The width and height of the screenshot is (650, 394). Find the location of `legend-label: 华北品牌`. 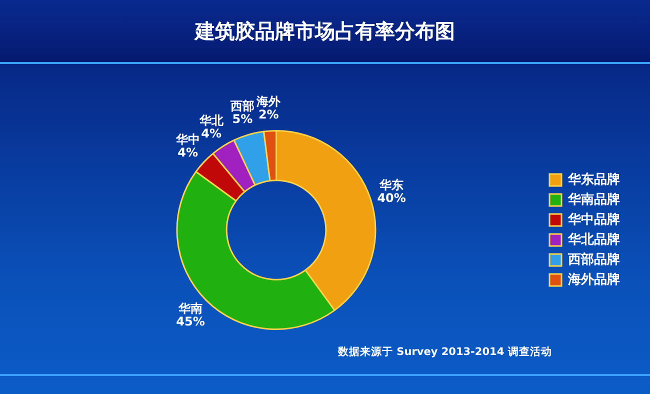

legend-label: 华北品牌 is located at coordinates (593, 239).